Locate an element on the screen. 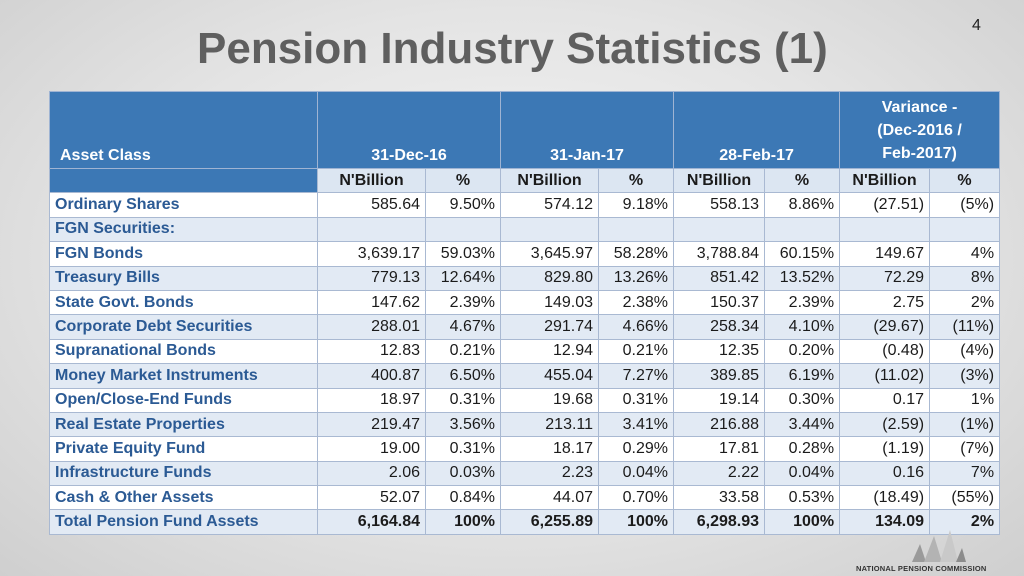 The image size is (1024, 576). table-cell-d2p: 100% is located at coordinates (636, 522).